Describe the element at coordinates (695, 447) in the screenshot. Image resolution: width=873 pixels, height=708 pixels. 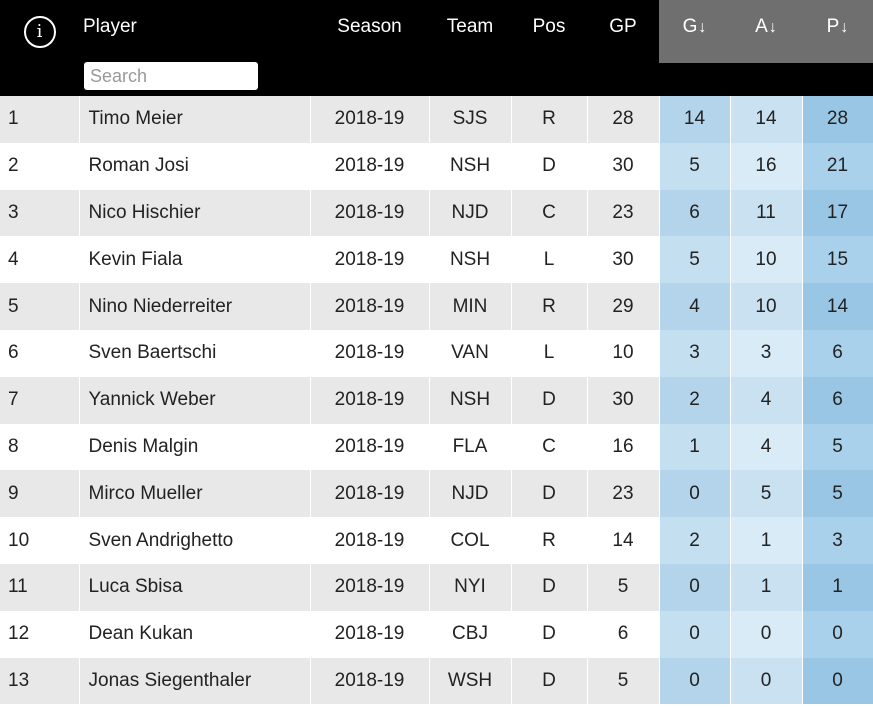
I see `g-cell: 1` at that location.